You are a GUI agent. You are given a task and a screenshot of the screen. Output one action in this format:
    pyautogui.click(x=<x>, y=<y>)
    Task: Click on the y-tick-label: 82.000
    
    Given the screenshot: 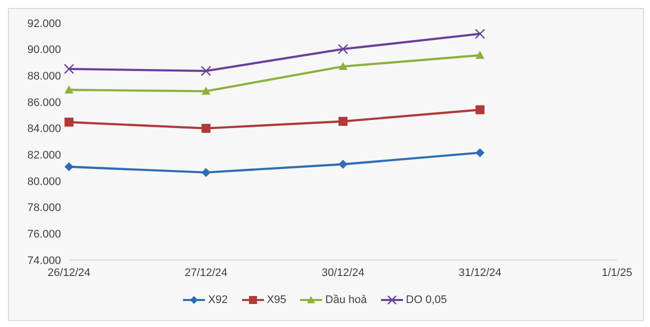 What is the action you would take?
    pyautogui.click(x=44, y=156)
    